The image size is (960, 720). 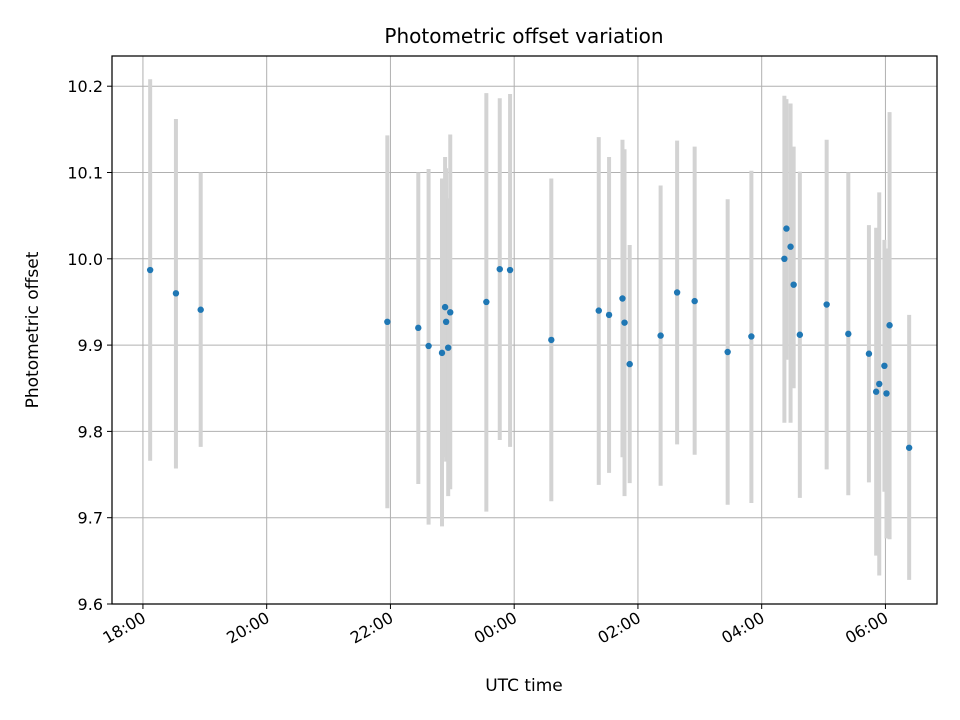 I want to click on x-axis-title: UTC time, so click(x=524, y=686).